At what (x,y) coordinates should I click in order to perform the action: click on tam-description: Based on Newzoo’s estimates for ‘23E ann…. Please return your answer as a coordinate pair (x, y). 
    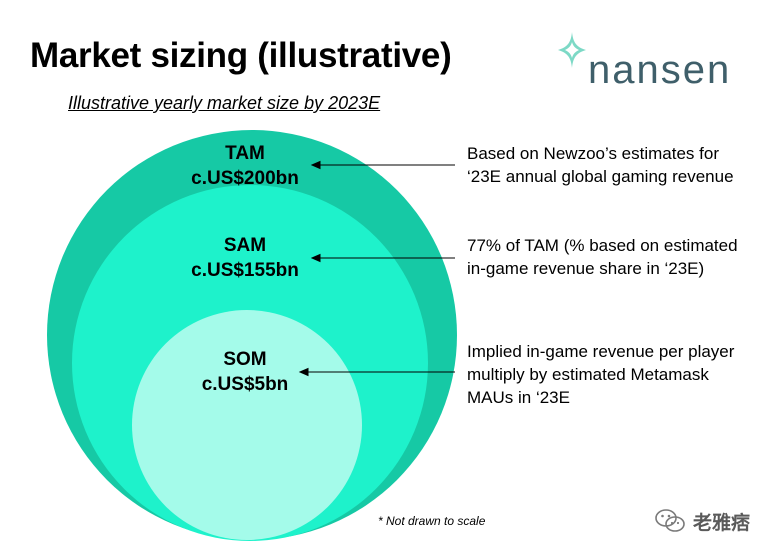
    Looking at the image, I should click on (600, 165).